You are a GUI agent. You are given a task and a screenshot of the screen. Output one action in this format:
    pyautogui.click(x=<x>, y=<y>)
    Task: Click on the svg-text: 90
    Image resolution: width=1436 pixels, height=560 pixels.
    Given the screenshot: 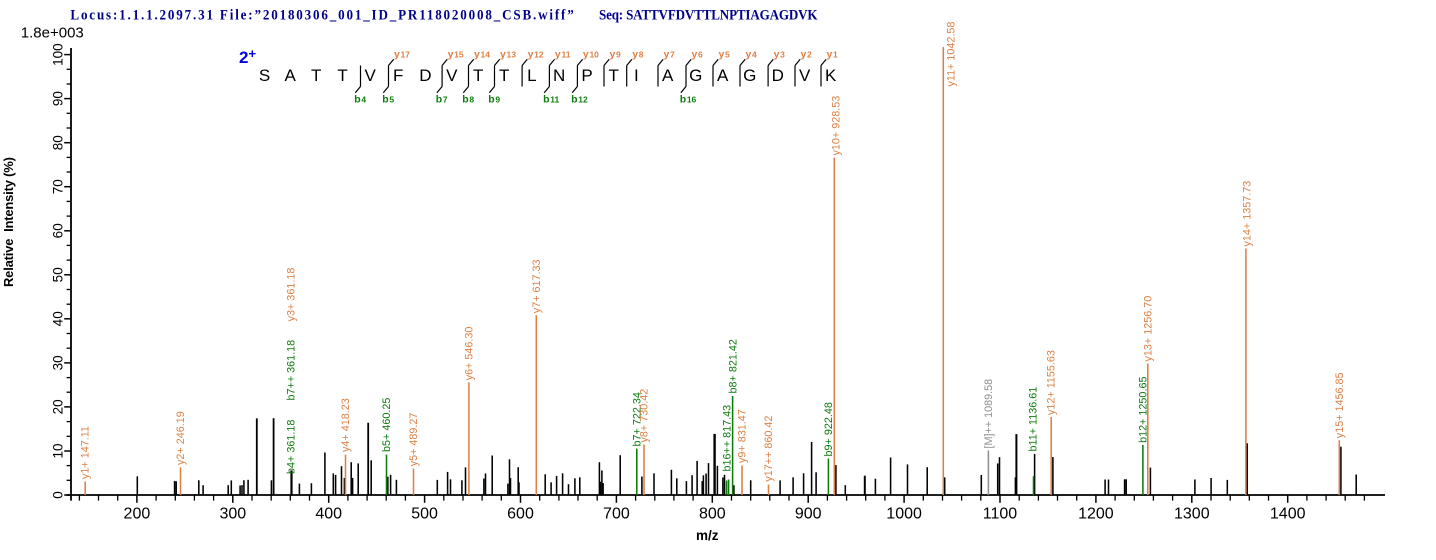 What is the action you would take?
    pyautogui.click(x=58, y=98)
    